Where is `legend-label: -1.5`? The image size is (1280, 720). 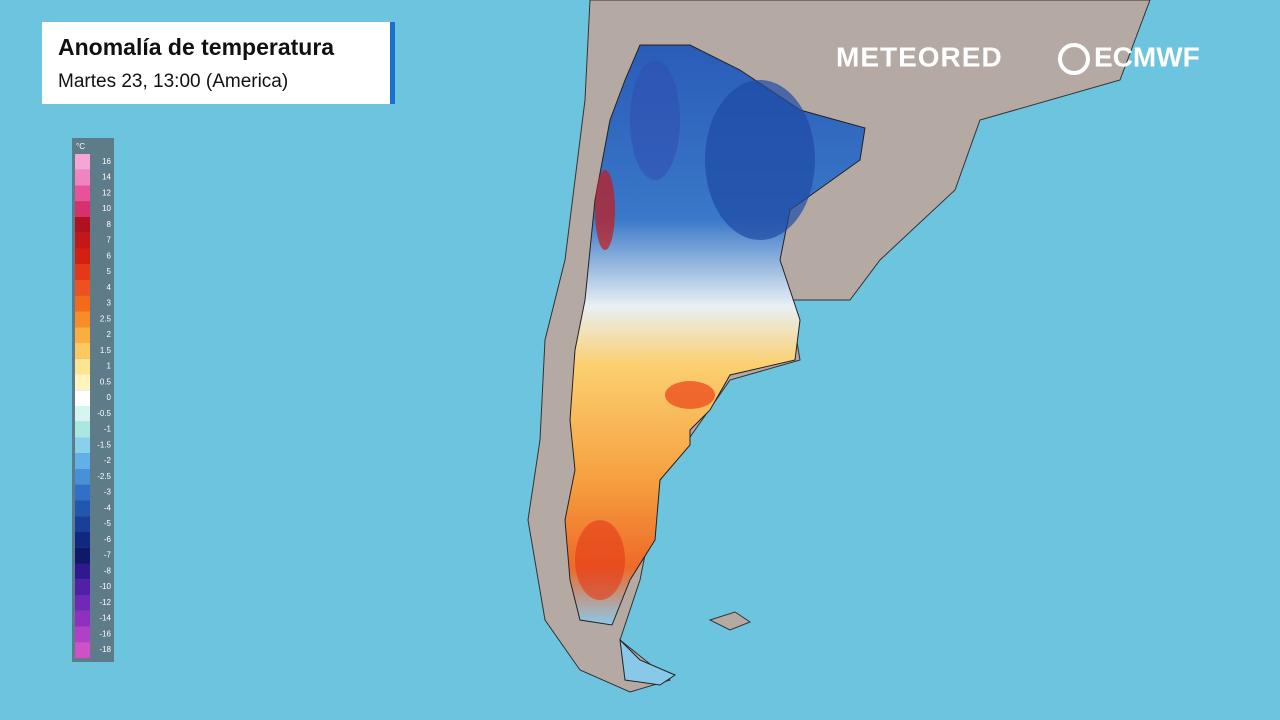
legend-label: -1.5 is located at coordinates (104, 444).